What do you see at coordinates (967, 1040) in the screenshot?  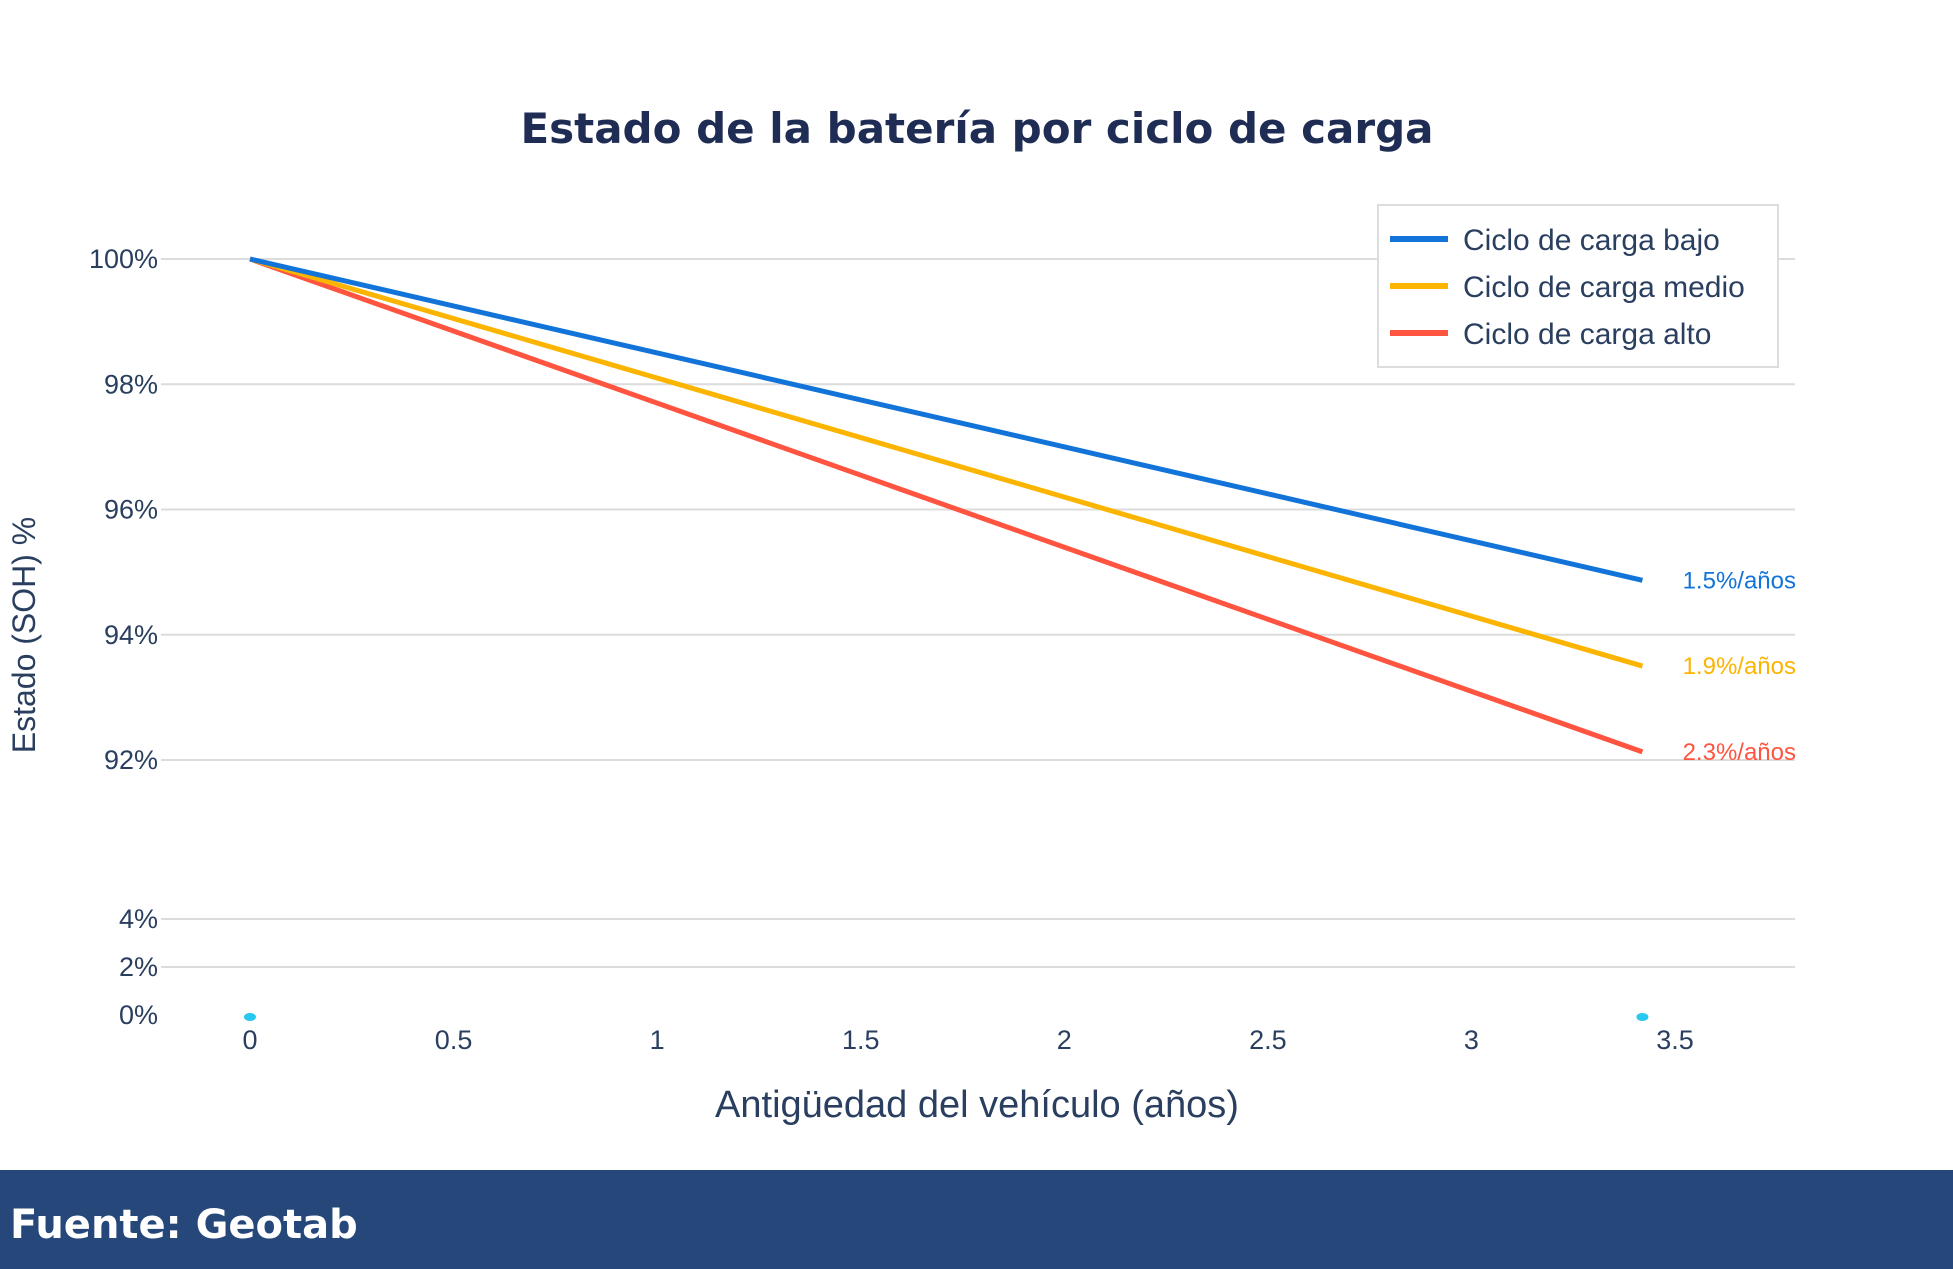 I see `x-tick-labels: 0 0.5 1 1.5 2 2.5 3 3.5` at bounding box center [967, 1040].